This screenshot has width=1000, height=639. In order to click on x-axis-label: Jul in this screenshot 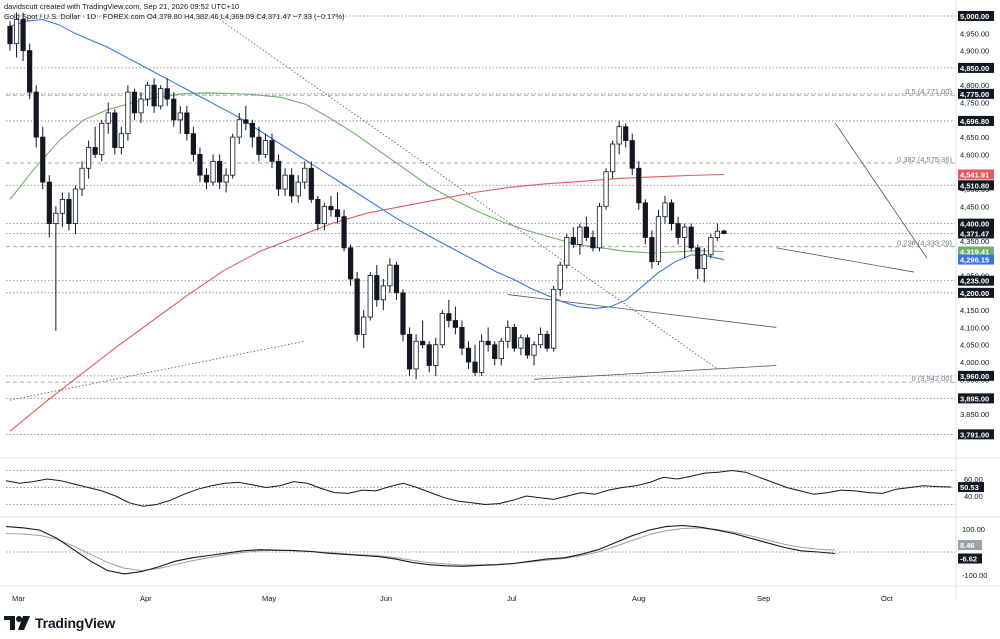, I will do `click(512, 598)`.